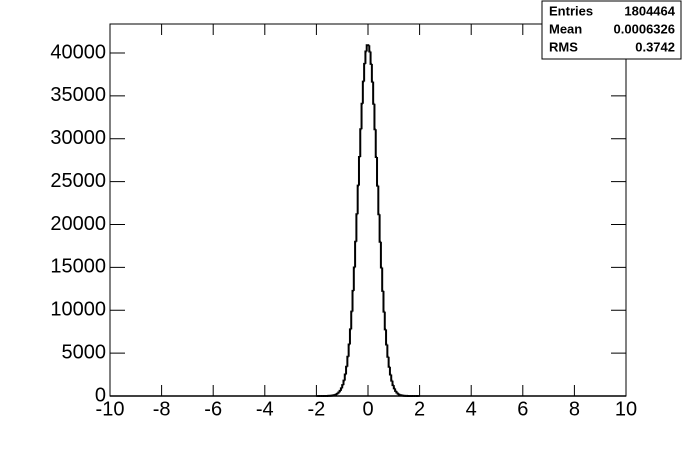 This screenshot has width=696, height=472. I want to click on y-tick-label: 25000, so click(78, 181).